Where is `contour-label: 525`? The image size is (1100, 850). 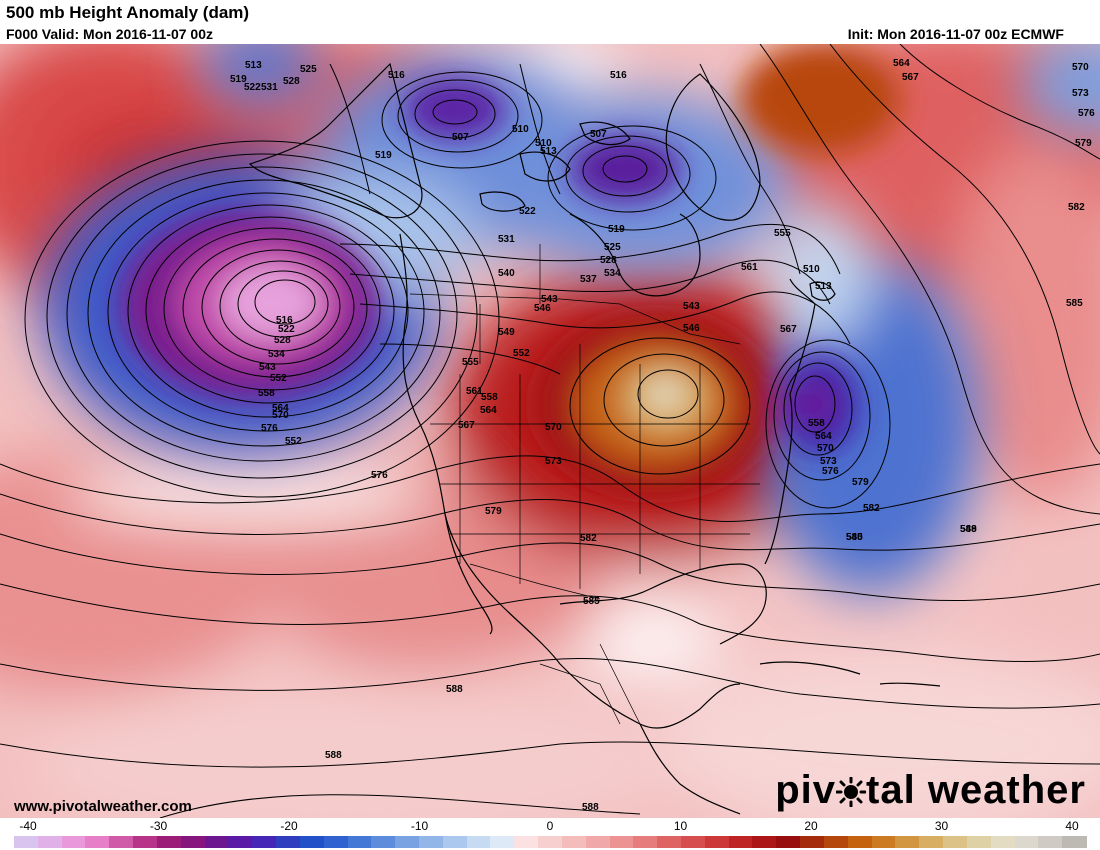
contour-label: 525 is located at coordinates (308, 69).